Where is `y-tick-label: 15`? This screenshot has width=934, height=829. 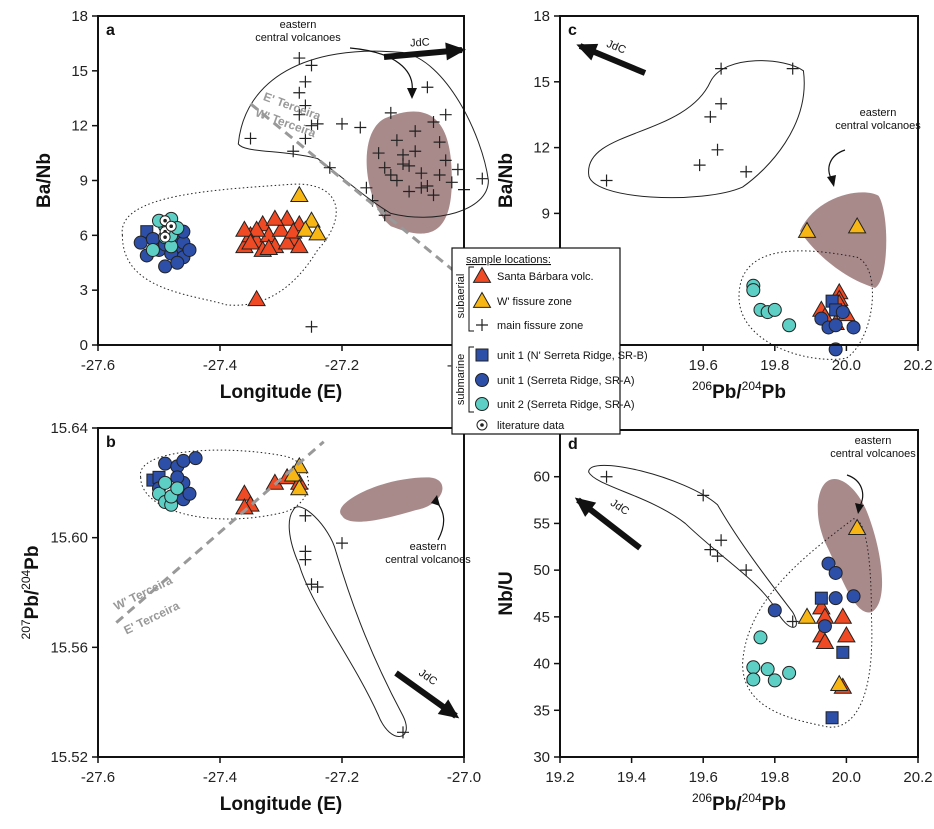 y-tick-label: 15 is located at coordinates (541, 82).